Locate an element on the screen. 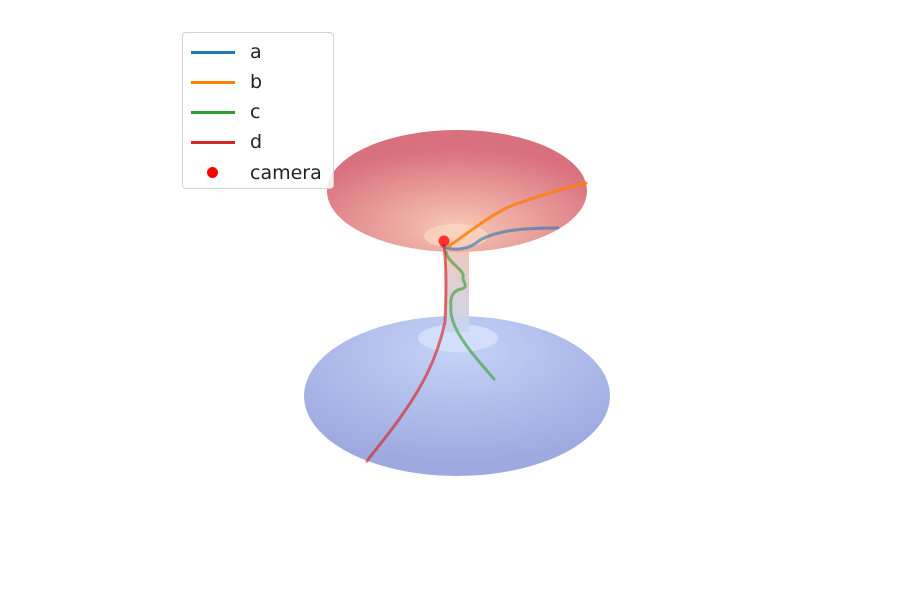 This screenshot has width=900, height=600. legend-item-c: c is located at coordinates (258, 112).